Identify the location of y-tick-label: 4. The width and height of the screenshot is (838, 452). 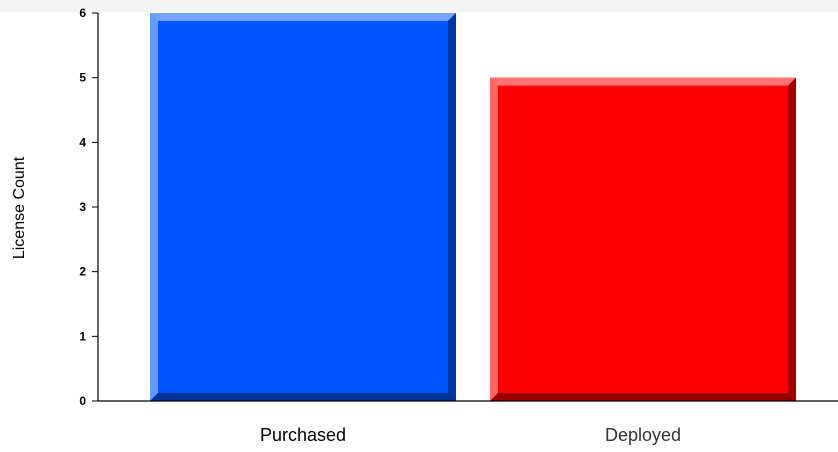
(82, 142).